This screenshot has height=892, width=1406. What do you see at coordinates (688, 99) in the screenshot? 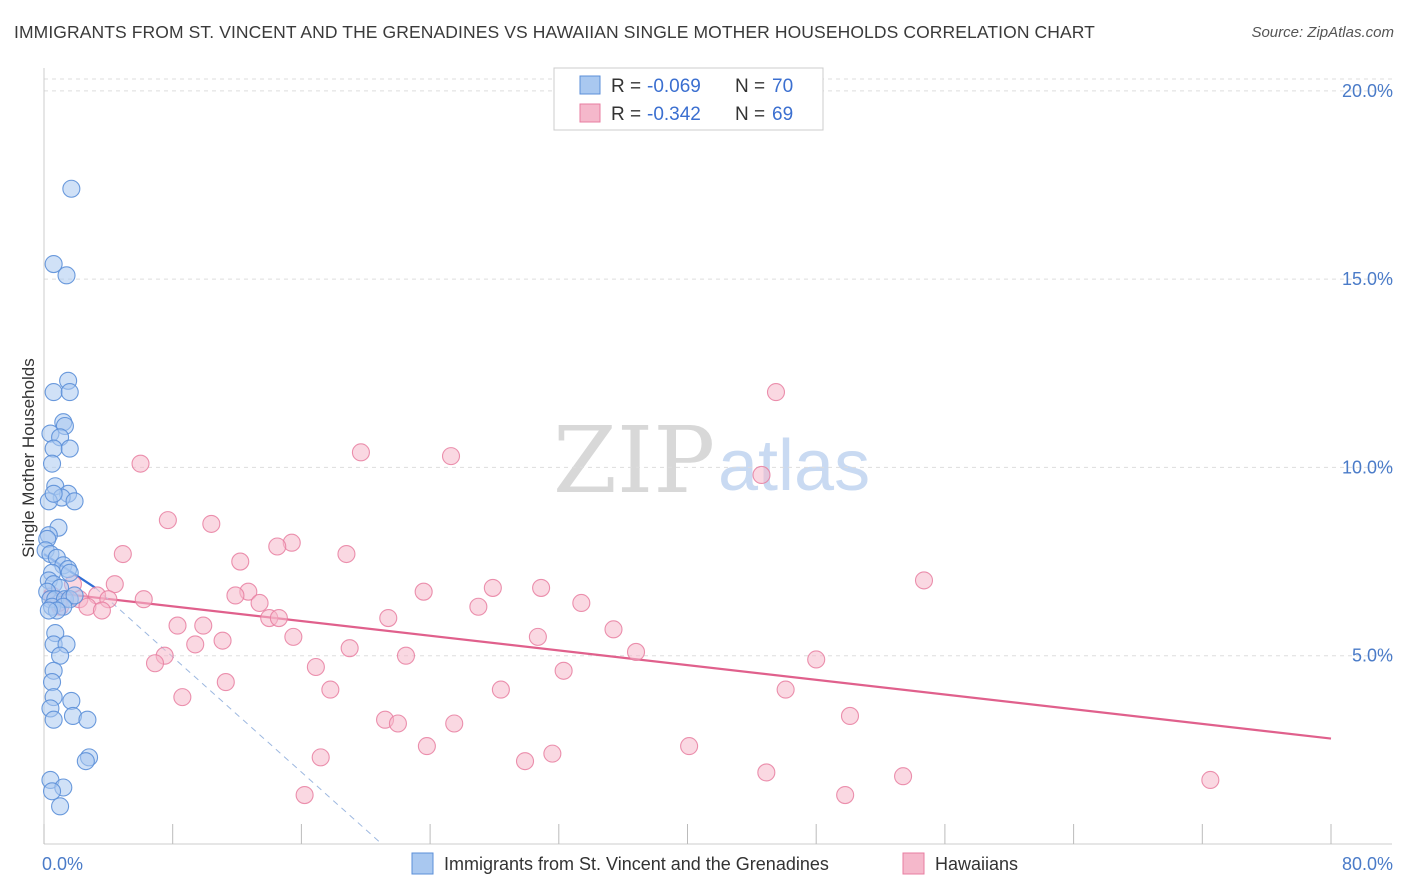
I see `stats-legend: R = -0.069 N = 70 R = -0.342 N = 69` at bounding box center [688, 99].